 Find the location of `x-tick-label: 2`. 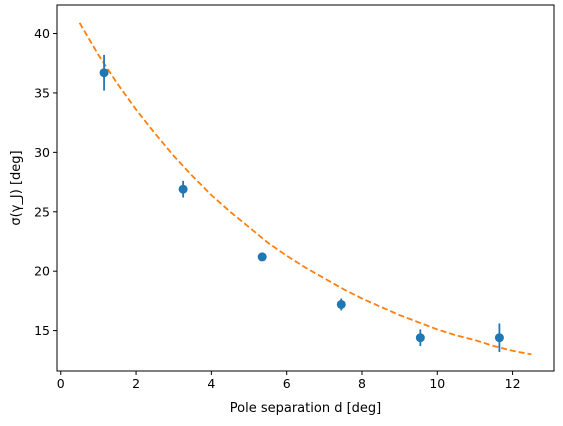

x-tick-label: 2 is located at coordinates (136, 383).